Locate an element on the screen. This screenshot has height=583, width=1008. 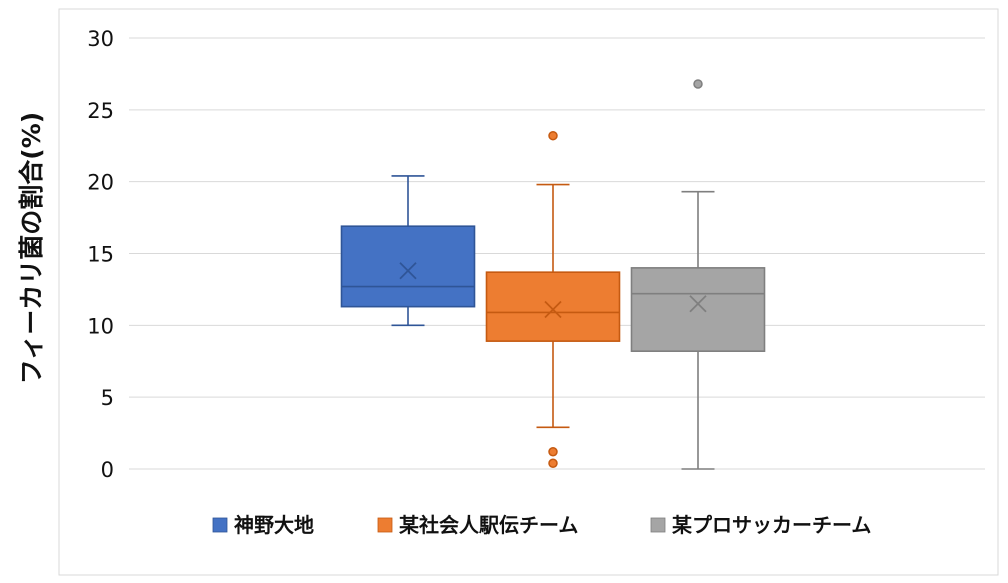
y-tick-label: 0 is located at coordinates (107, 470).